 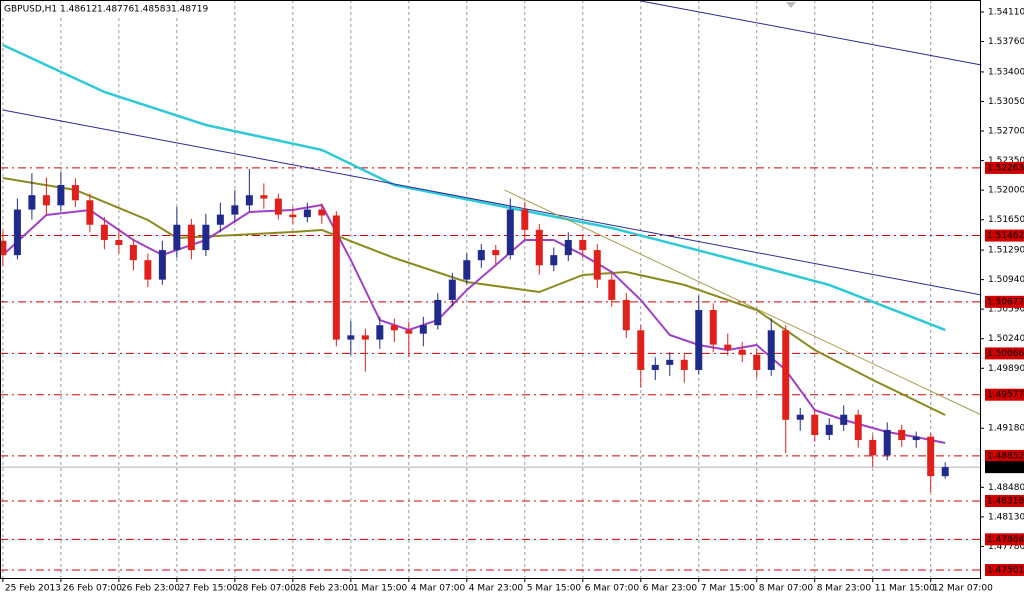 What do you see at coordinates (1006, 369) in the screenshot?
I see `y-tick-label: 1.49890` at bounding box center [1006, 369].